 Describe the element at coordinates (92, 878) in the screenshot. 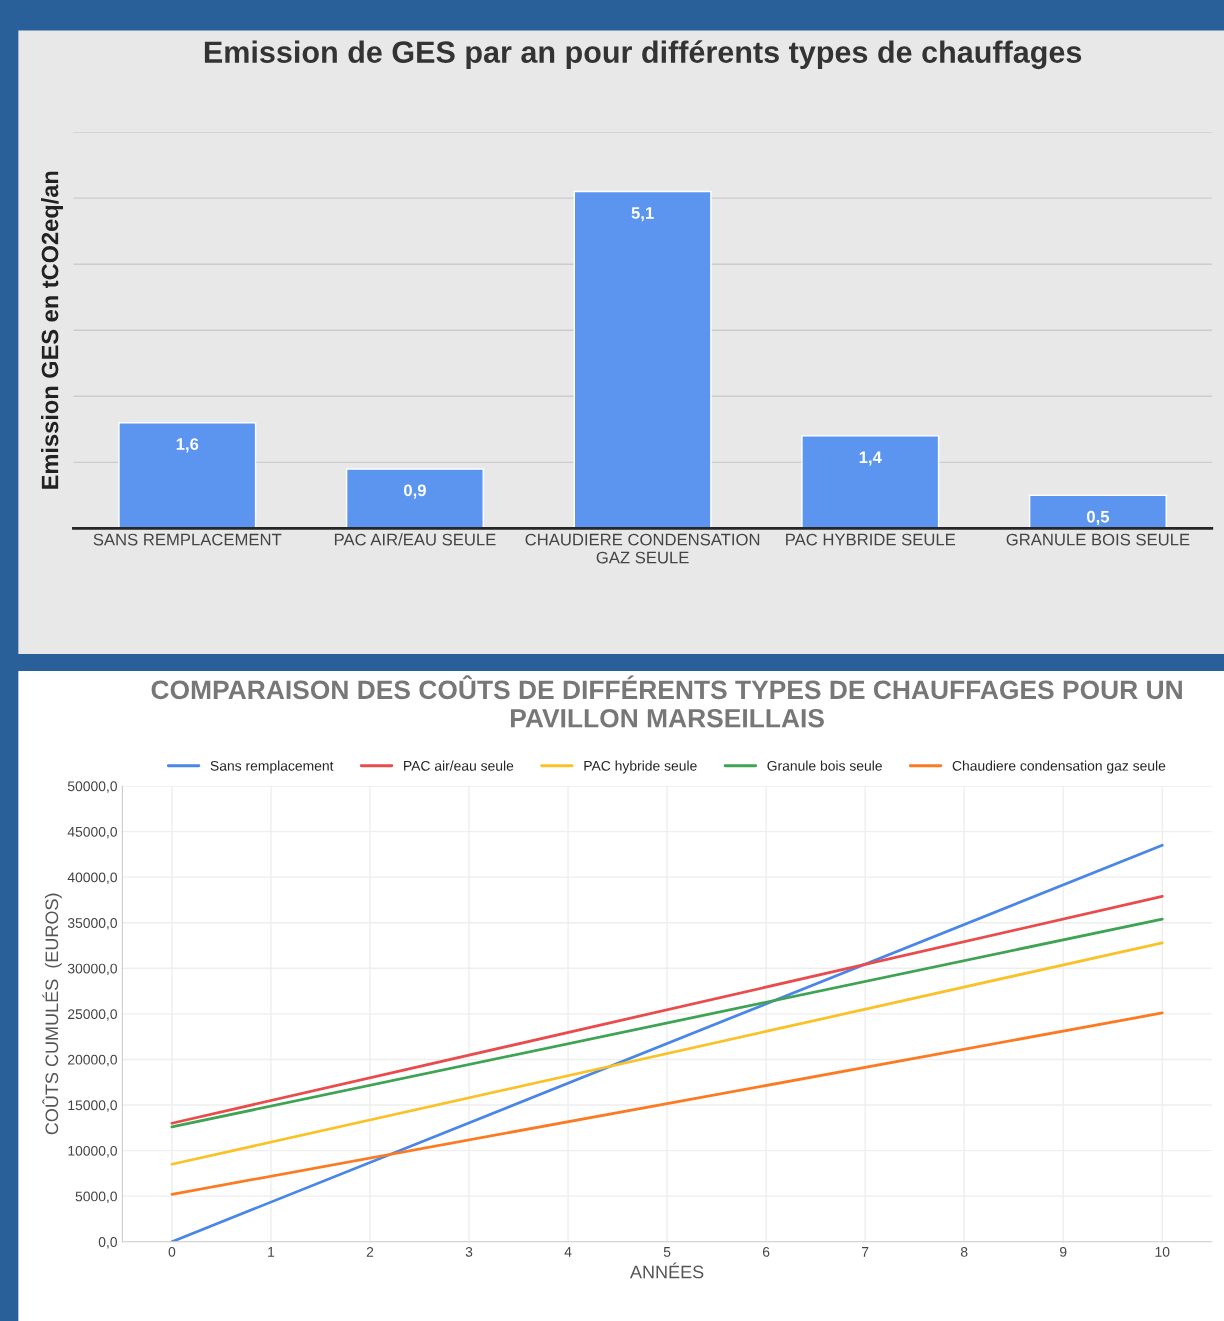

I see `y-tick-label: 40000,0` at that location.